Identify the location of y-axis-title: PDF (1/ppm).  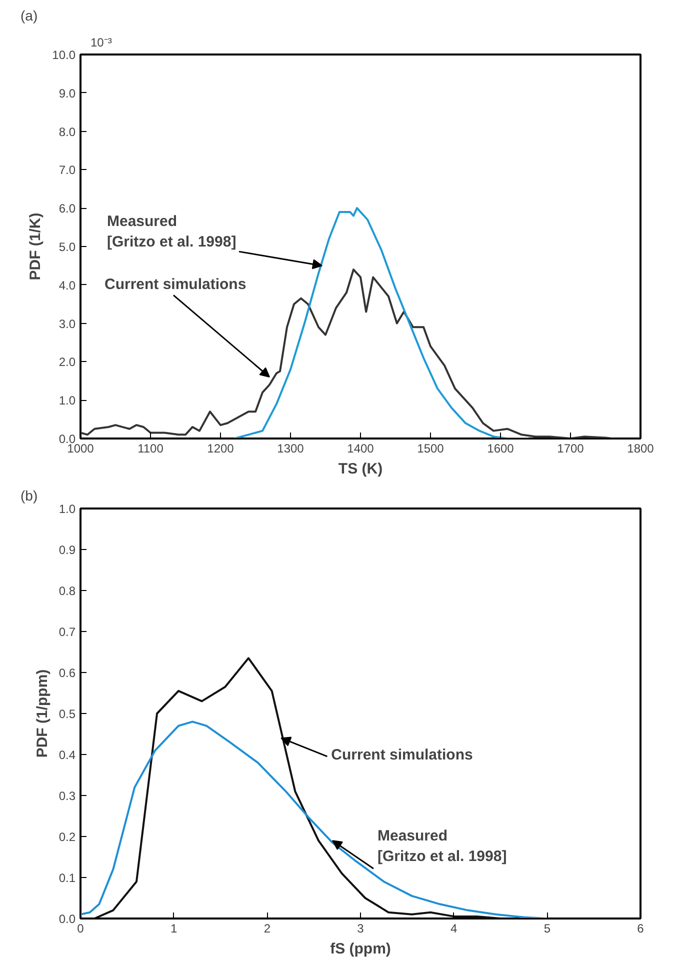
(42, 713).